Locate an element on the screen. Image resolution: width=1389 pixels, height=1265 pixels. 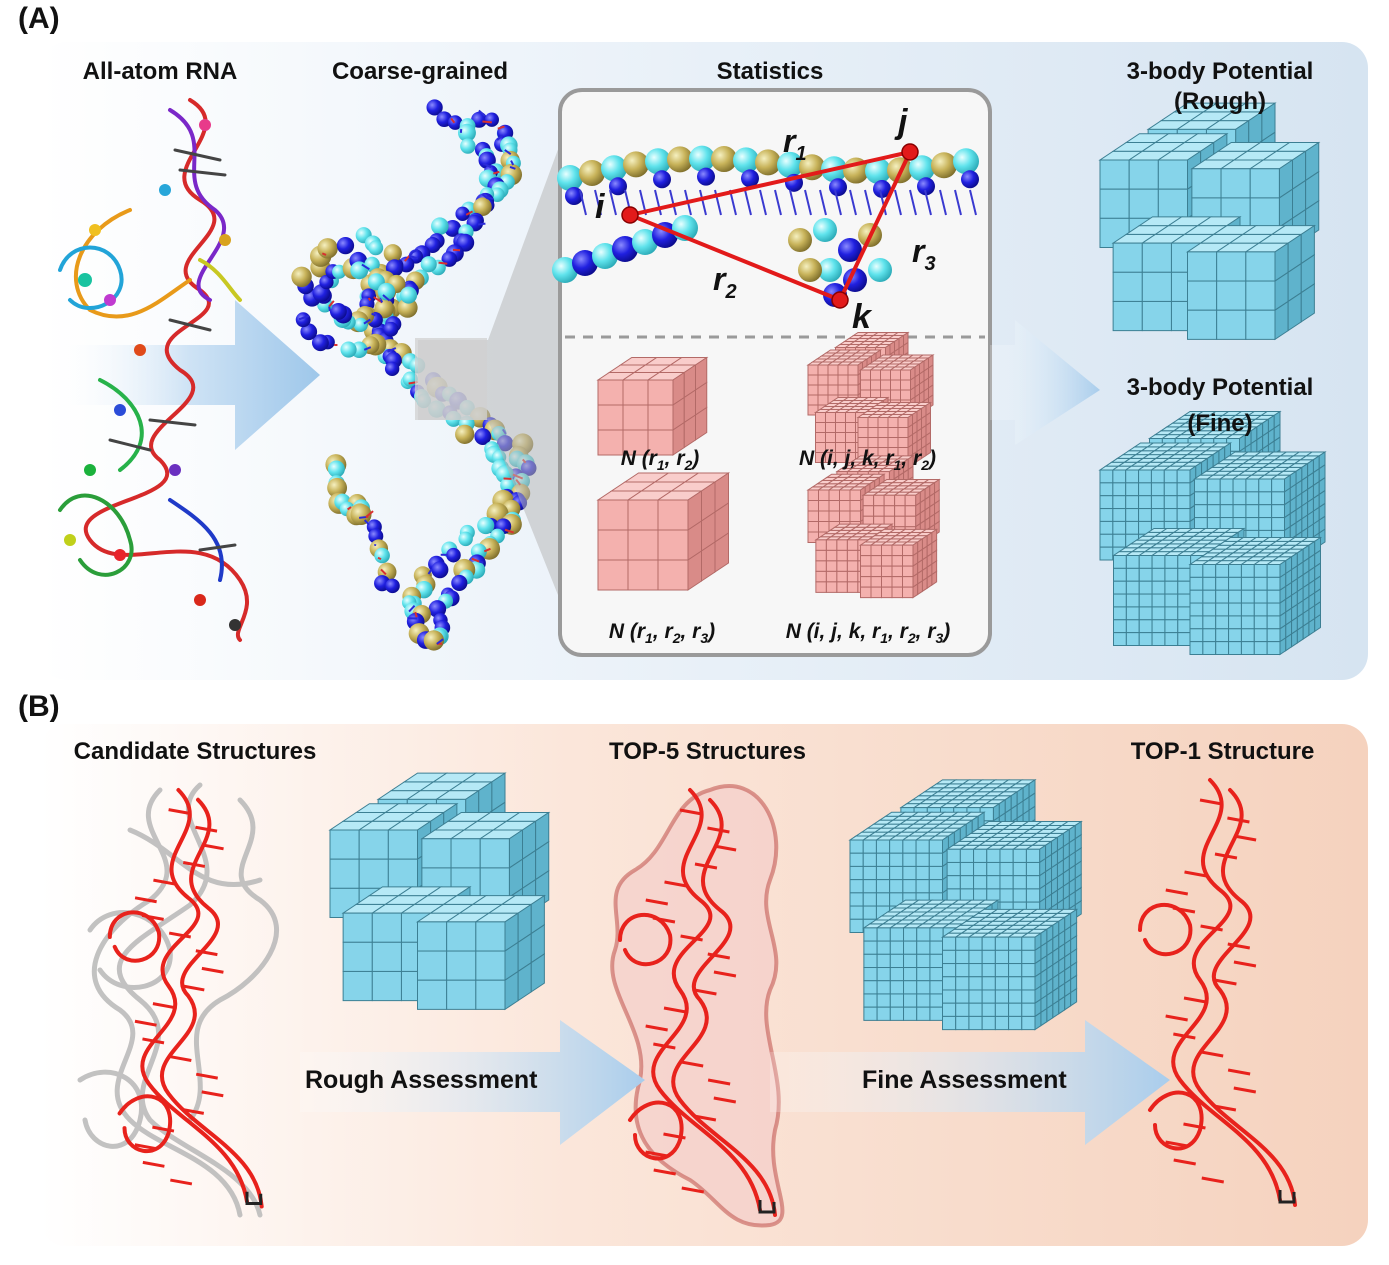
panel-a-label: (A) is located at coordinates (39, 18).